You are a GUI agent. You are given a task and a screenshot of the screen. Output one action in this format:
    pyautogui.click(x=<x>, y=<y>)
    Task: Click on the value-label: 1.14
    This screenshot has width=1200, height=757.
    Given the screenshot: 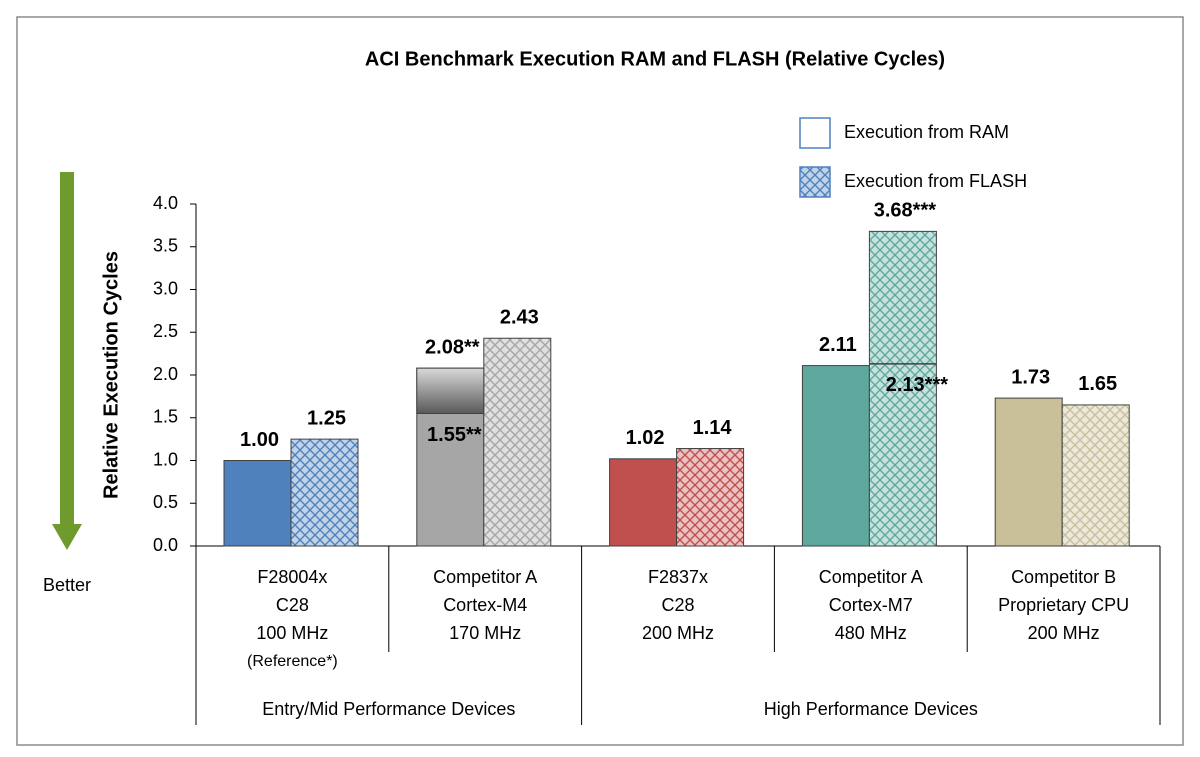 What is the action you would take?
    pyautogui.click(x=713, y=428)
    